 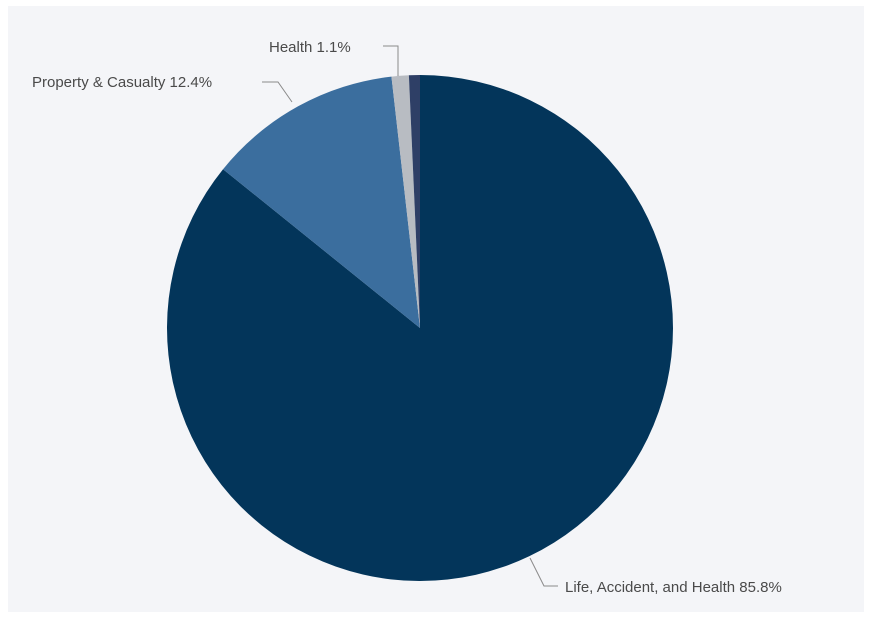 I want to click on pie-slice-property-casualty, so click(x=321, y=202).